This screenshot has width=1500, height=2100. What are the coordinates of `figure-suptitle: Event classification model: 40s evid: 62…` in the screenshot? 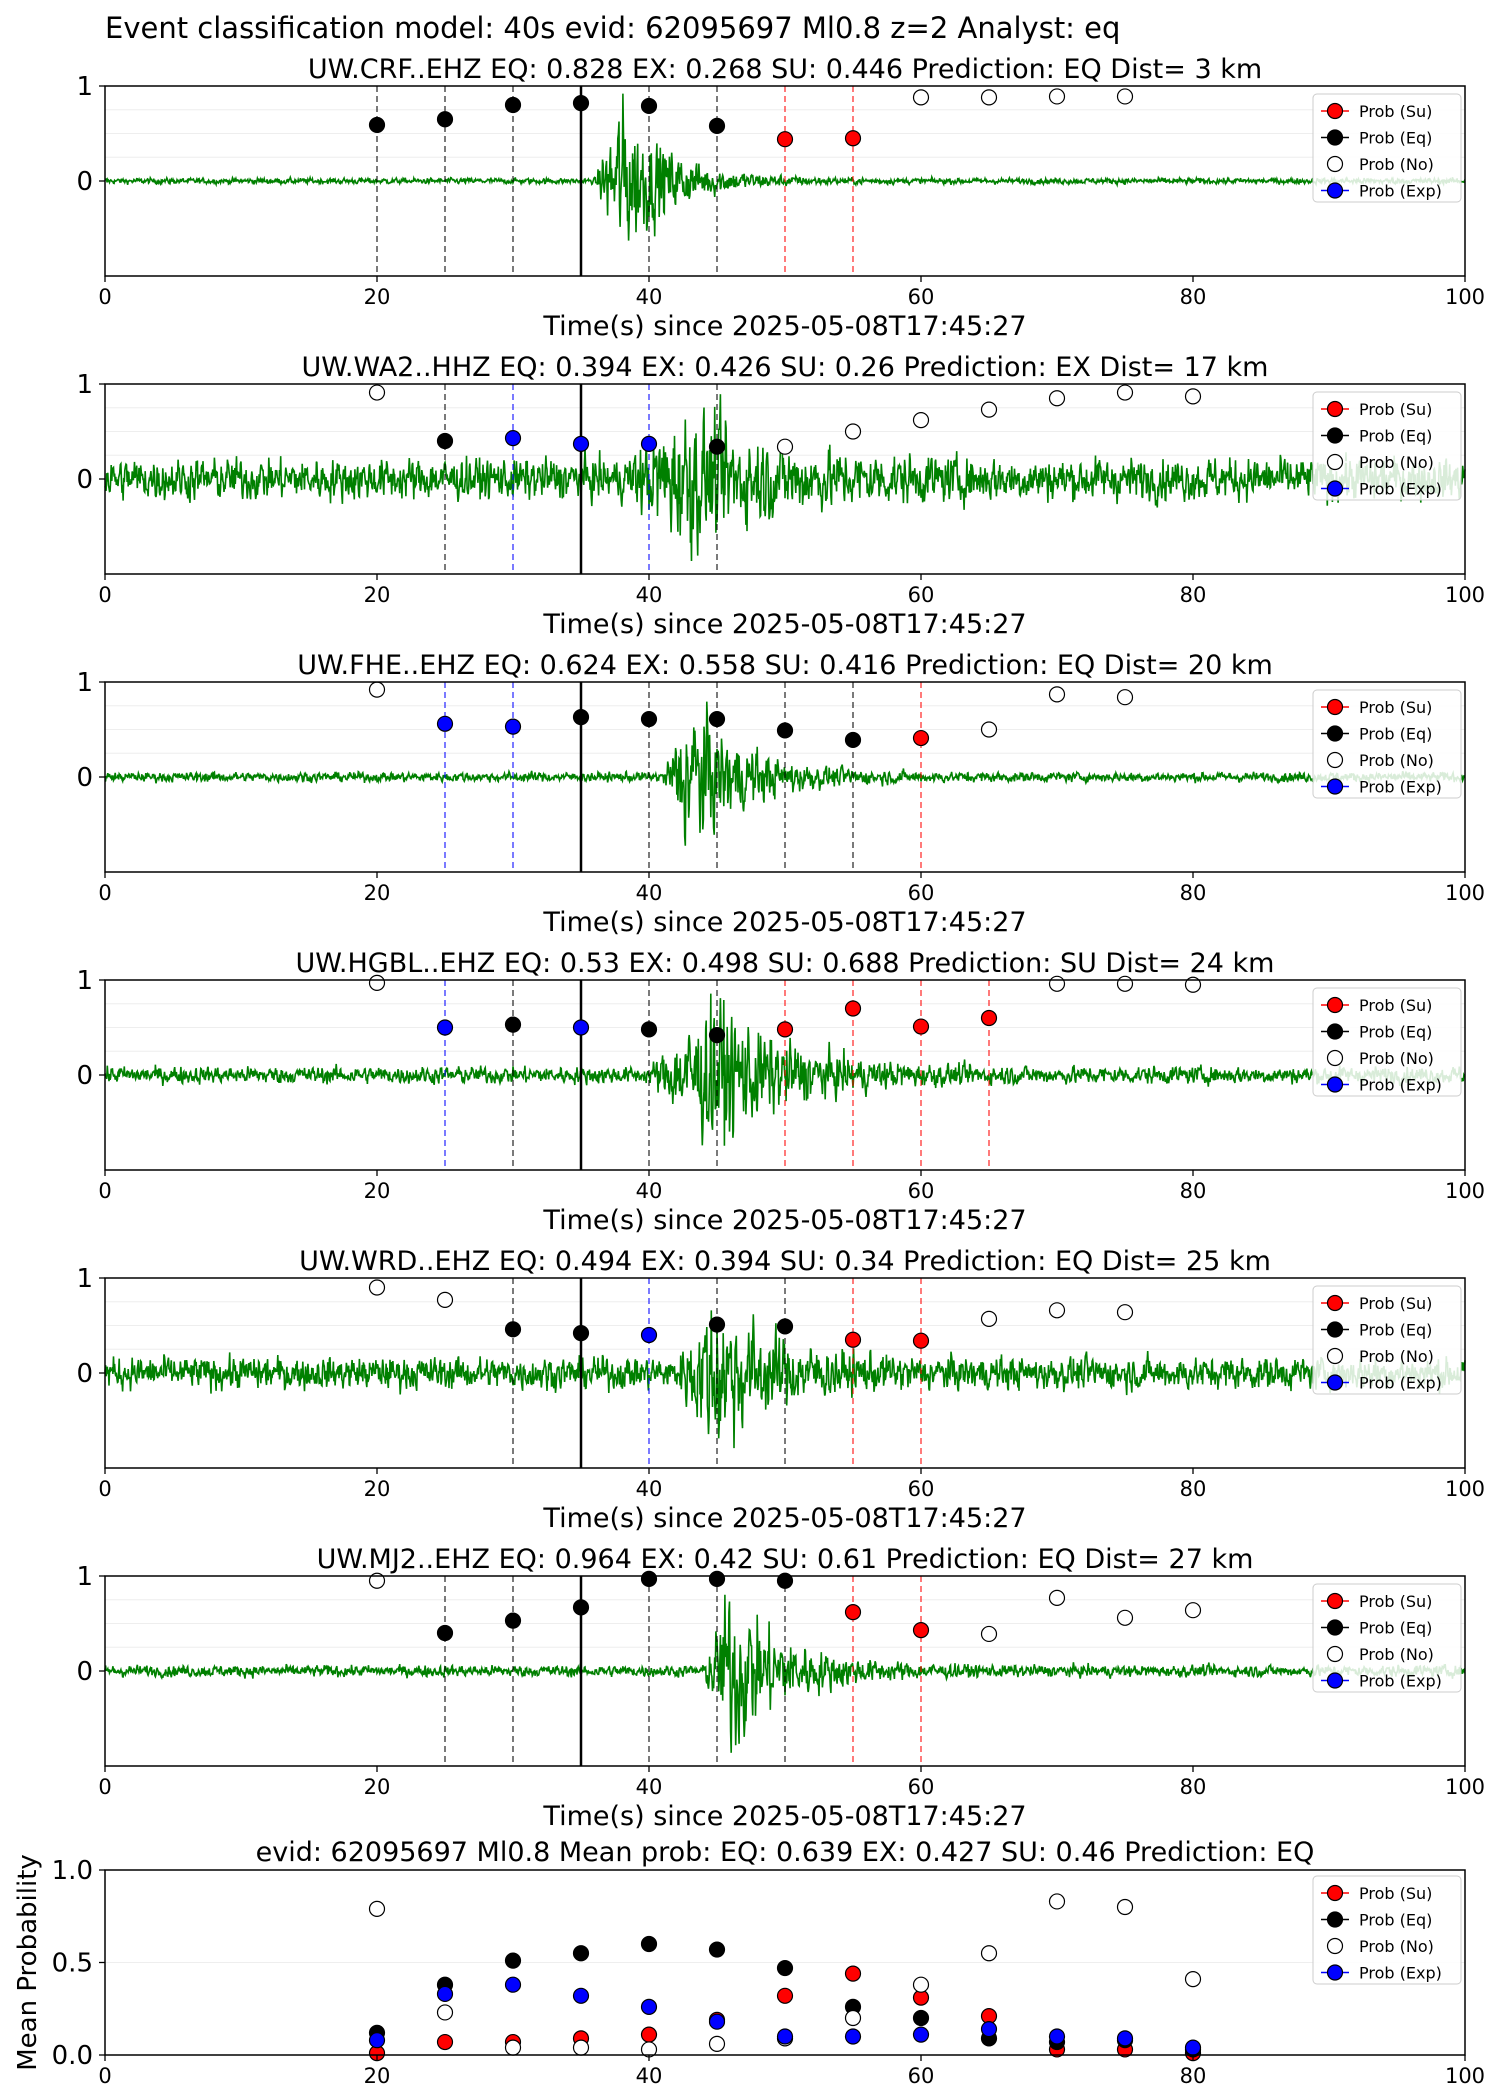 It's located at (612, 28).